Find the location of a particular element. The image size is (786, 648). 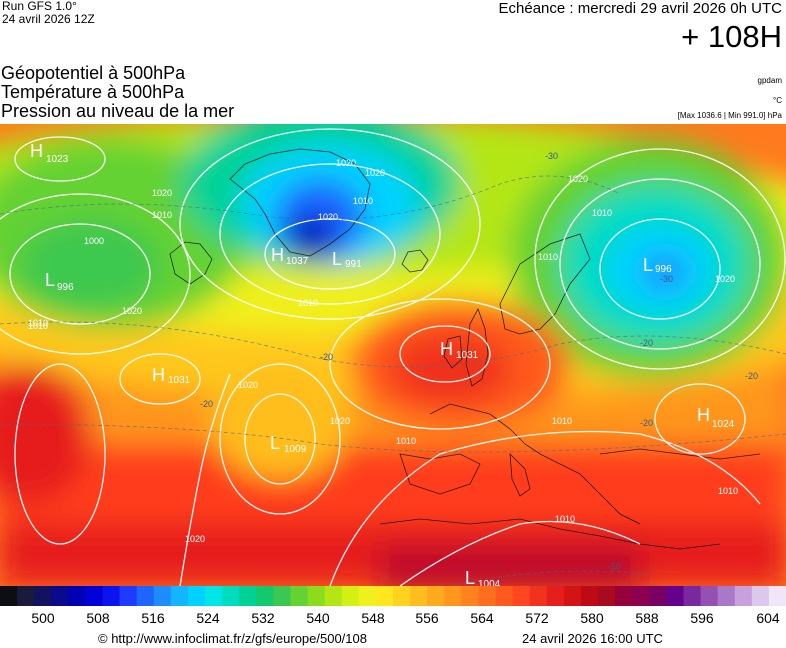

colorbar-tick-label: 540 is located at coordinates (318, 618).